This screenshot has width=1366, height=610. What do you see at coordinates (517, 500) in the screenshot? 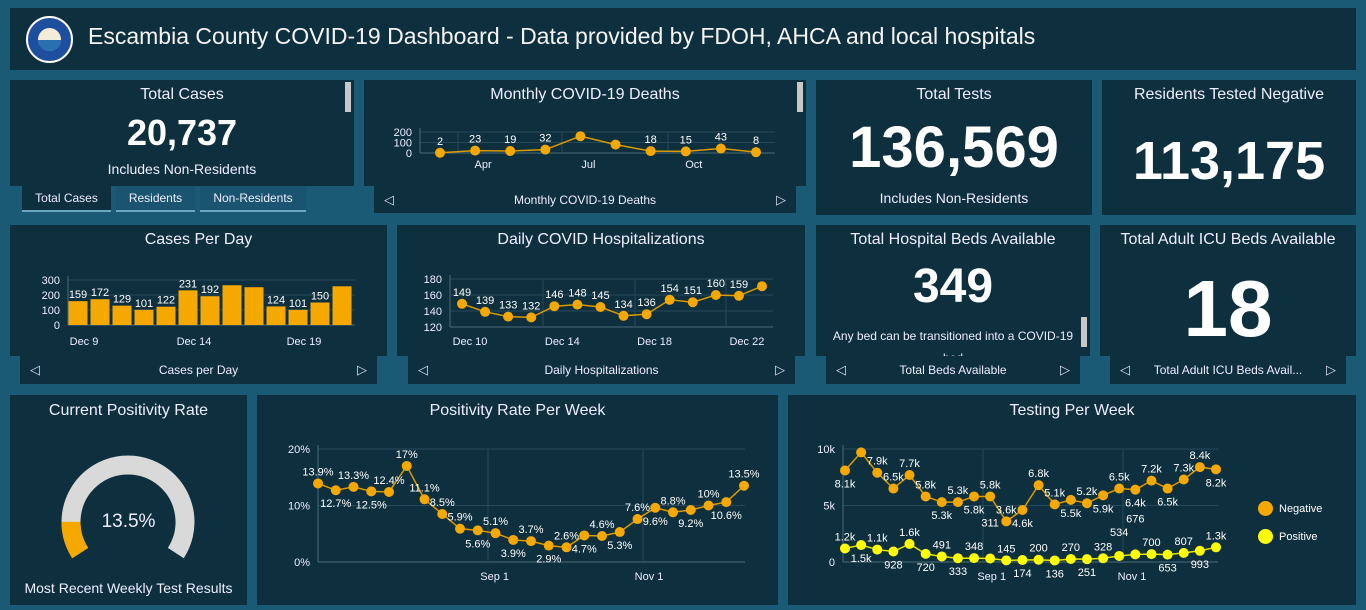
I see `positivity-week-panel: Positivity Rate Per Week` at bounding box center [517, 500].